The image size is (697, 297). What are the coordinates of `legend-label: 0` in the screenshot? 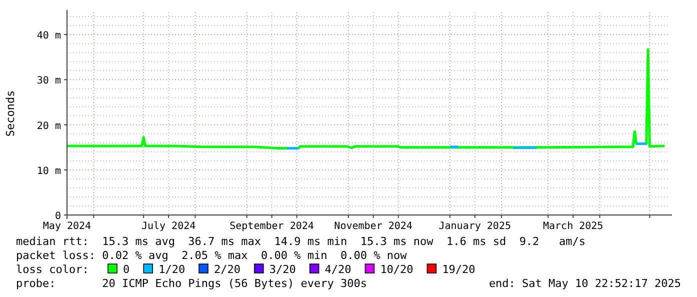 It's located at (126, 269).